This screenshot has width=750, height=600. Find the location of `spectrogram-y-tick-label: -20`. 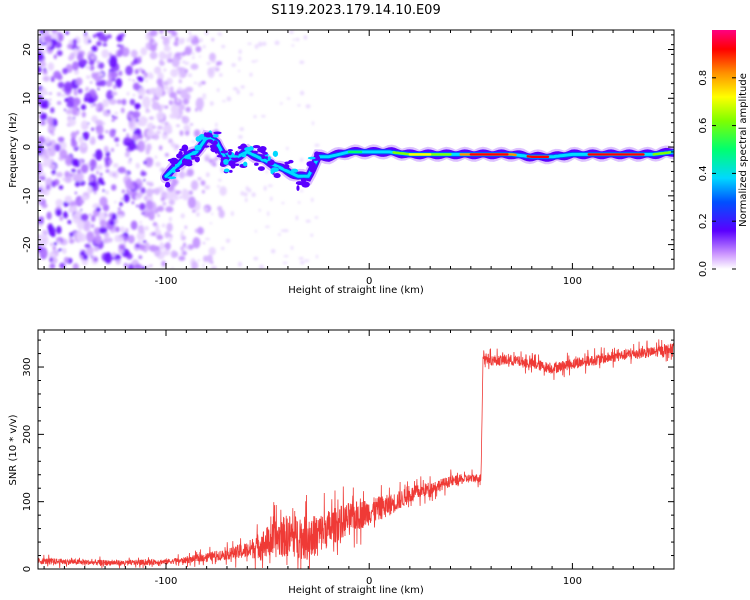

spectrogram-y-tick-label: -20 is located at coordinates (27, 244).